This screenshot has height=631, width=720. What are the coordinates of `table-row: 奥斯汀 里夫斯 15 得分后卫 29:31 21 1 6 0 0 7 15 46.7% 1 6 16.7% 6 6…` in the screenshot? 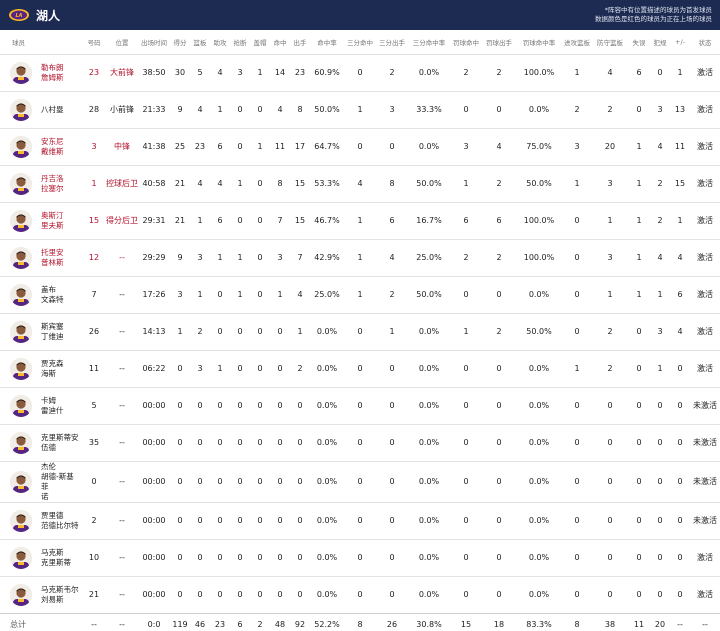 It's located at (360, 220).